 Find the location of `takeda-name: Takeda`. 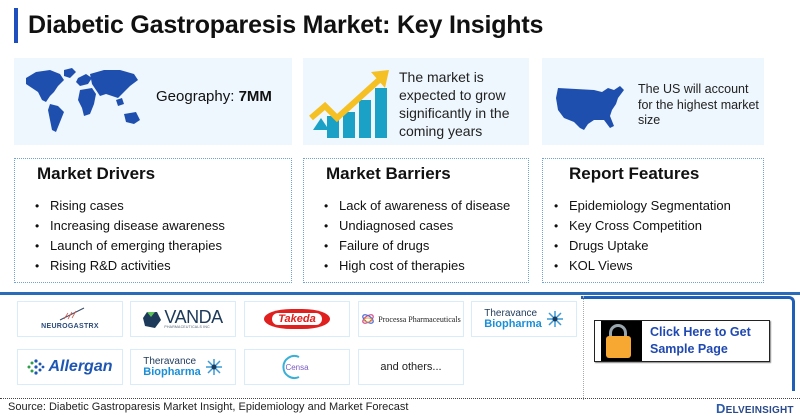

takeda-name: Takeda is located at coordinates (297, 319).